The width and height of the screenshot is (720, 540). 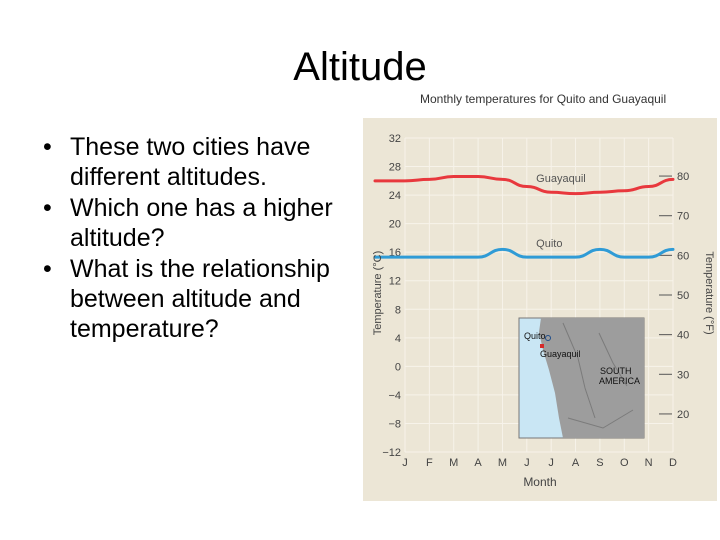 What do you see at coordinates (395, 225) in the screenshot?
I see `y-tick-label: 20` at bounding box center [395, 225].